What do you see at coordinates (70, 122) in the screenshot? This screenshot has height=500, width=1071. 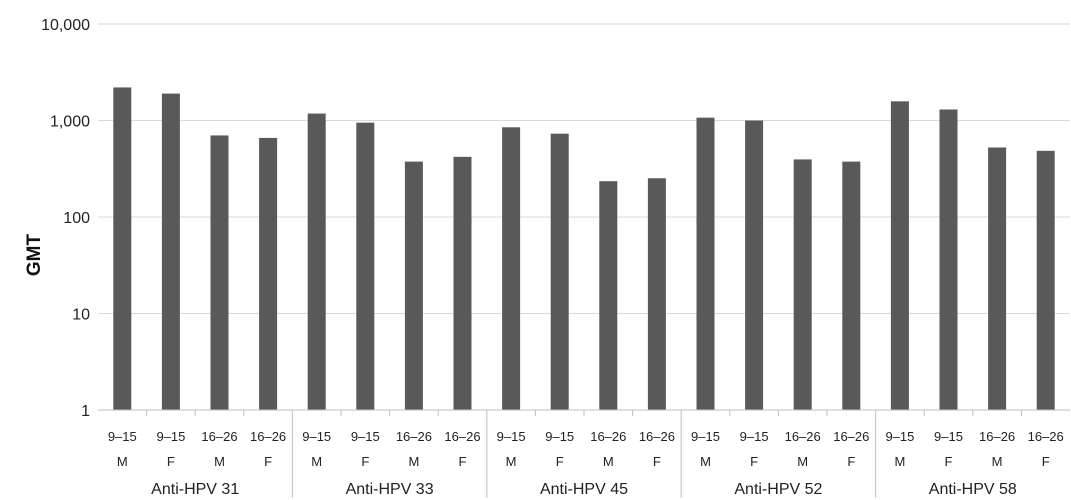 I see `y-tick-label: 1,000` at bounding box center [70, 122].